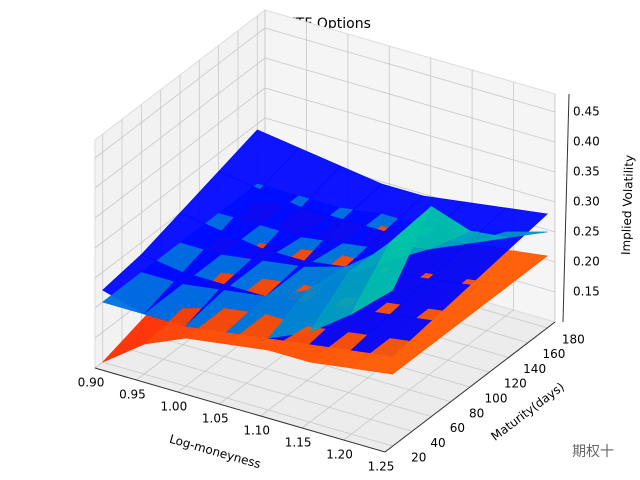 Image resolution: width=640 pixels, height=480 pixels. What do you see at coordinates (215, 451) in the screenshot?
I see `x-axis-label: Log-moneyness` at bounding box center [215, 451].